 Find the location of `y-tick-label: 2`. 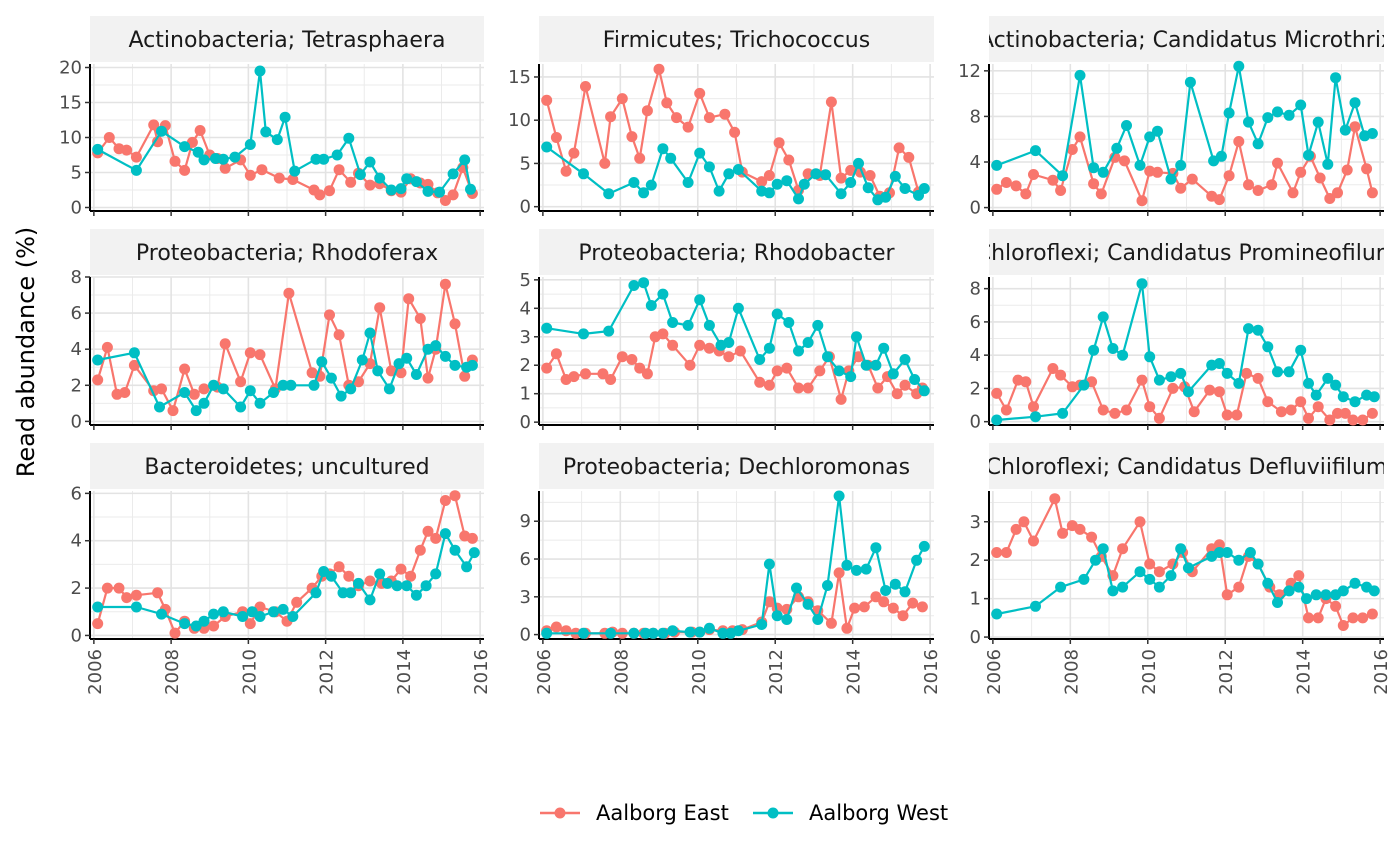

y-tick-label: 2 is located at coordinates (76, 385).